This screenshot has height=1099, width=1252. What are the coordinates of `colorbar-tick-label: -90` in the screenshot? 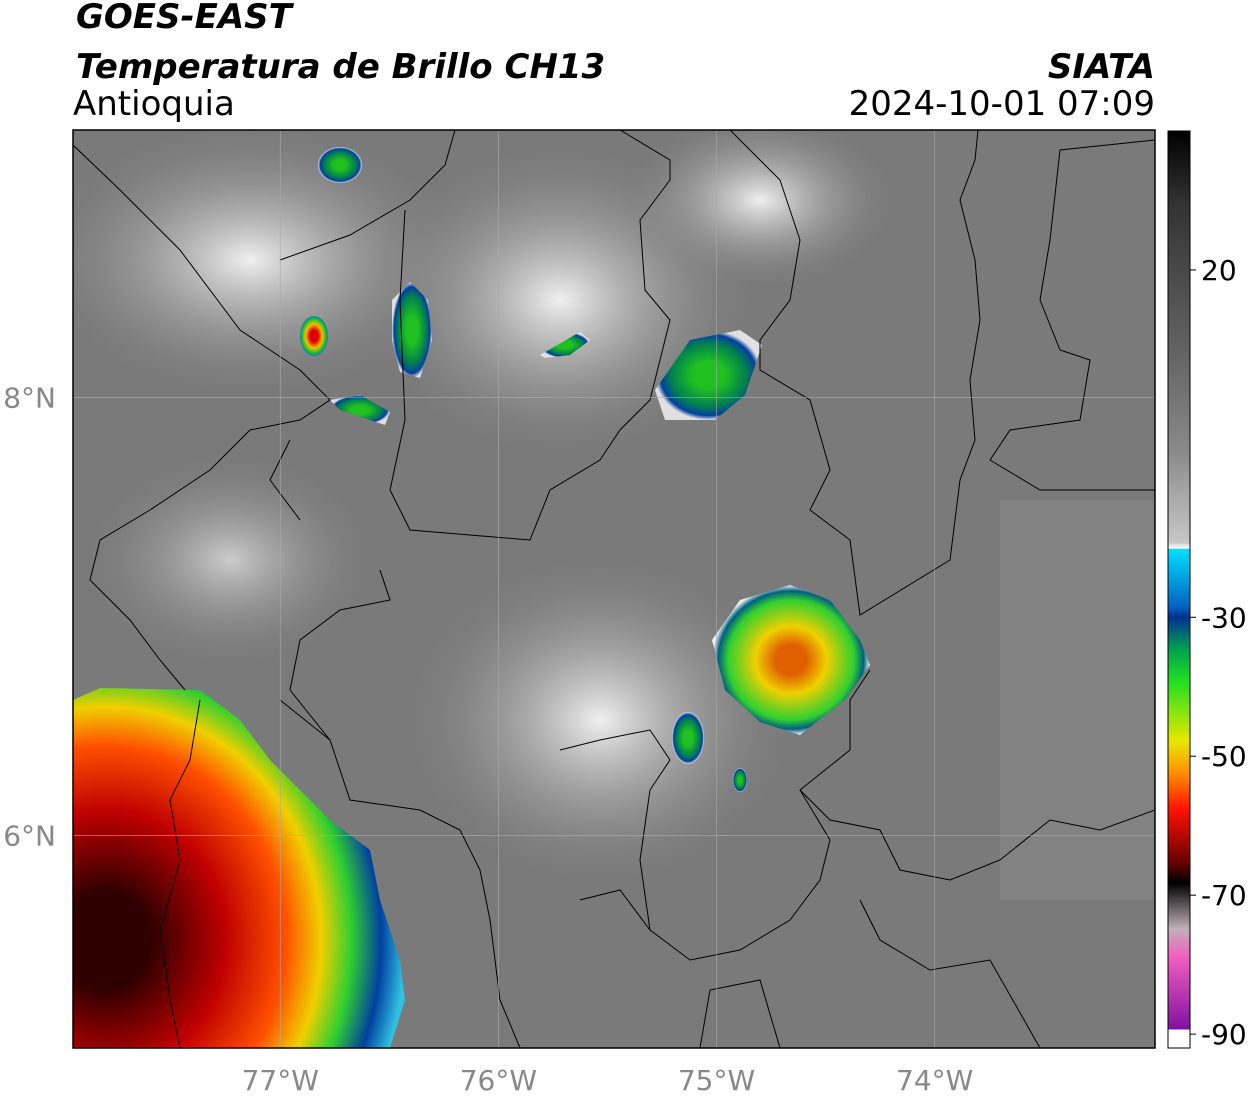 It's located at (1224, 1034).